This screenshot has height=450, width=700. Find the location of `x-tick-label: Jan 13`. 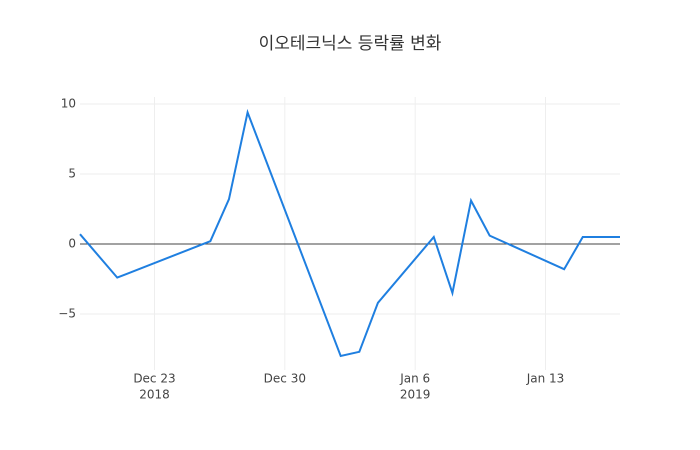

x-tick-label: Jan 13 is located at coordinates (545, 379).